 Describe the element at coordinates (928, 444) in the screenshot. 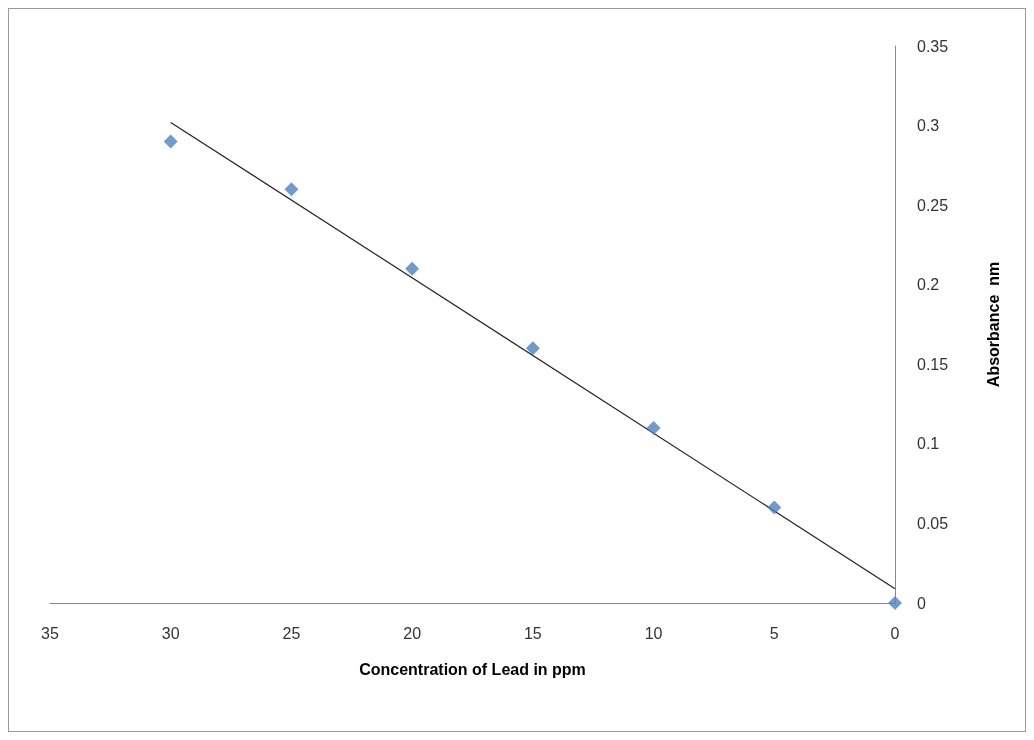

I see `y-tick-label: 0.1` at that location.